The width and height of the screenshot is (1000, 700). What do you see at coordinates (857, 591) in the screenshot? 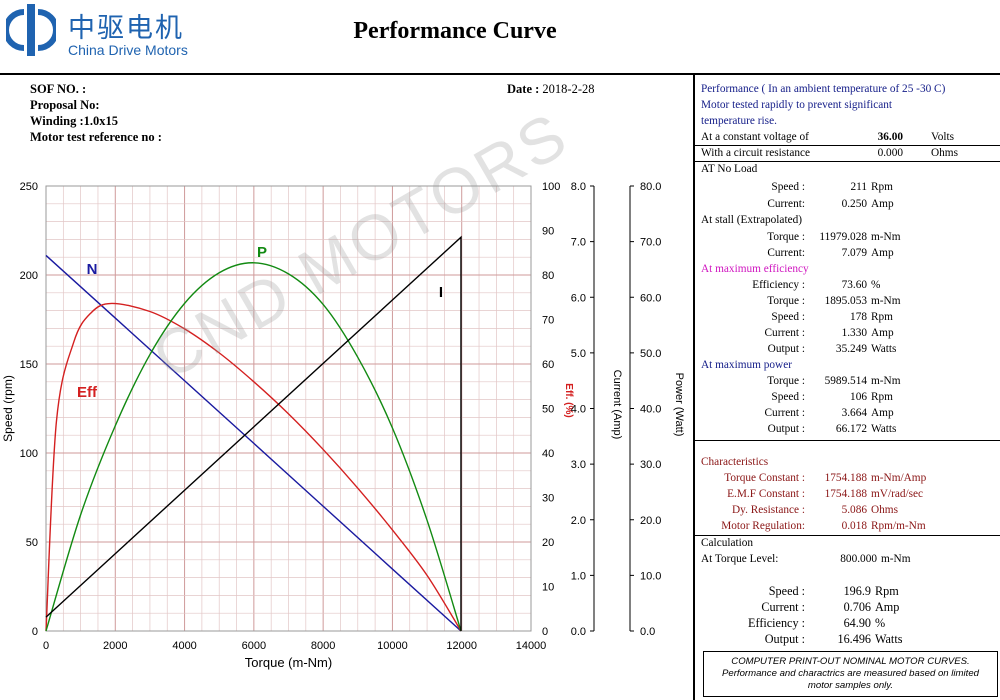
I see `calc-speed-value: 196.9` at bounding box center [857, 591].